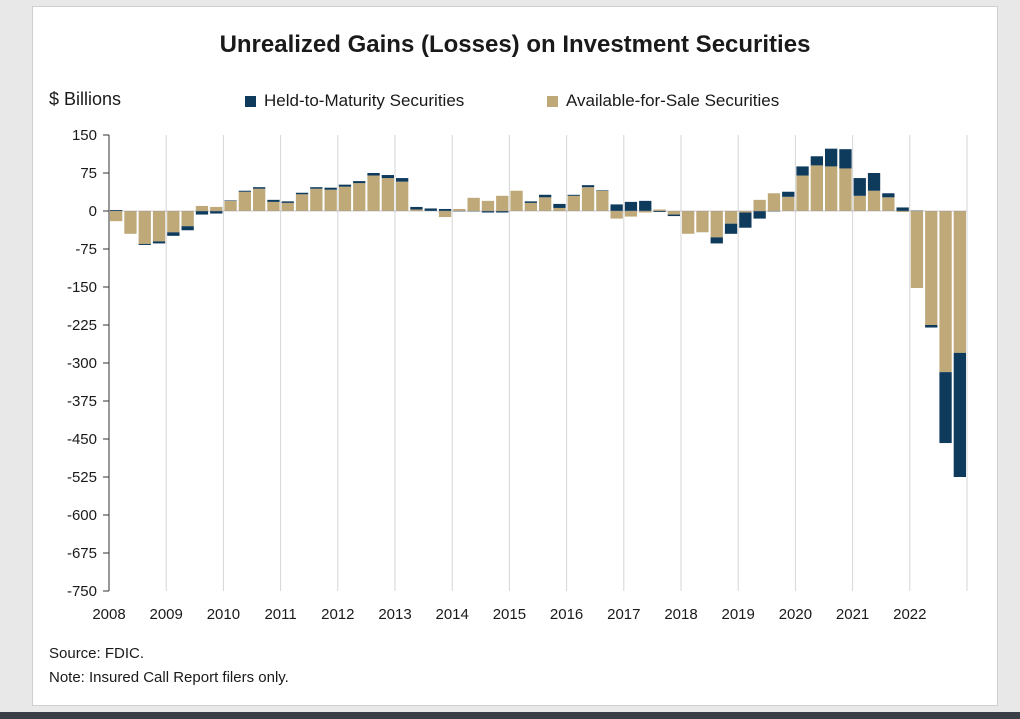  What do you see at coordinates (166, 614) in the screenshot?
I see `x-tick-label: 2009` at bounding box center [166, 614].